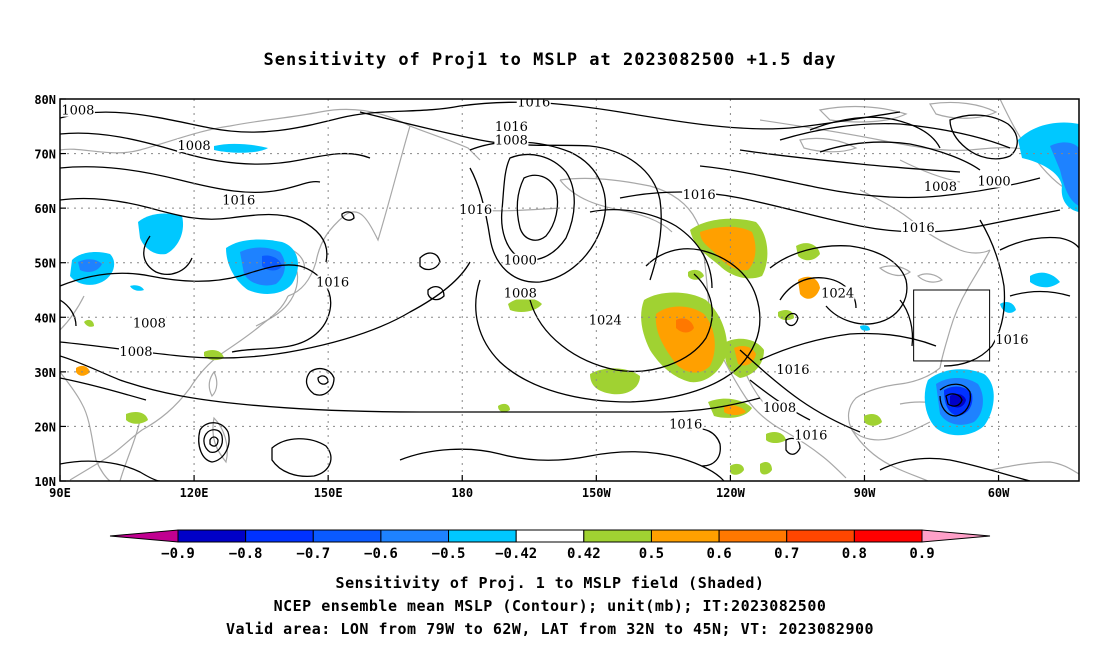  What do you see at coordinates (786, 554) in the screenshot?
I see `colorbar-label: 0.7` at bounding box center [786, 554].